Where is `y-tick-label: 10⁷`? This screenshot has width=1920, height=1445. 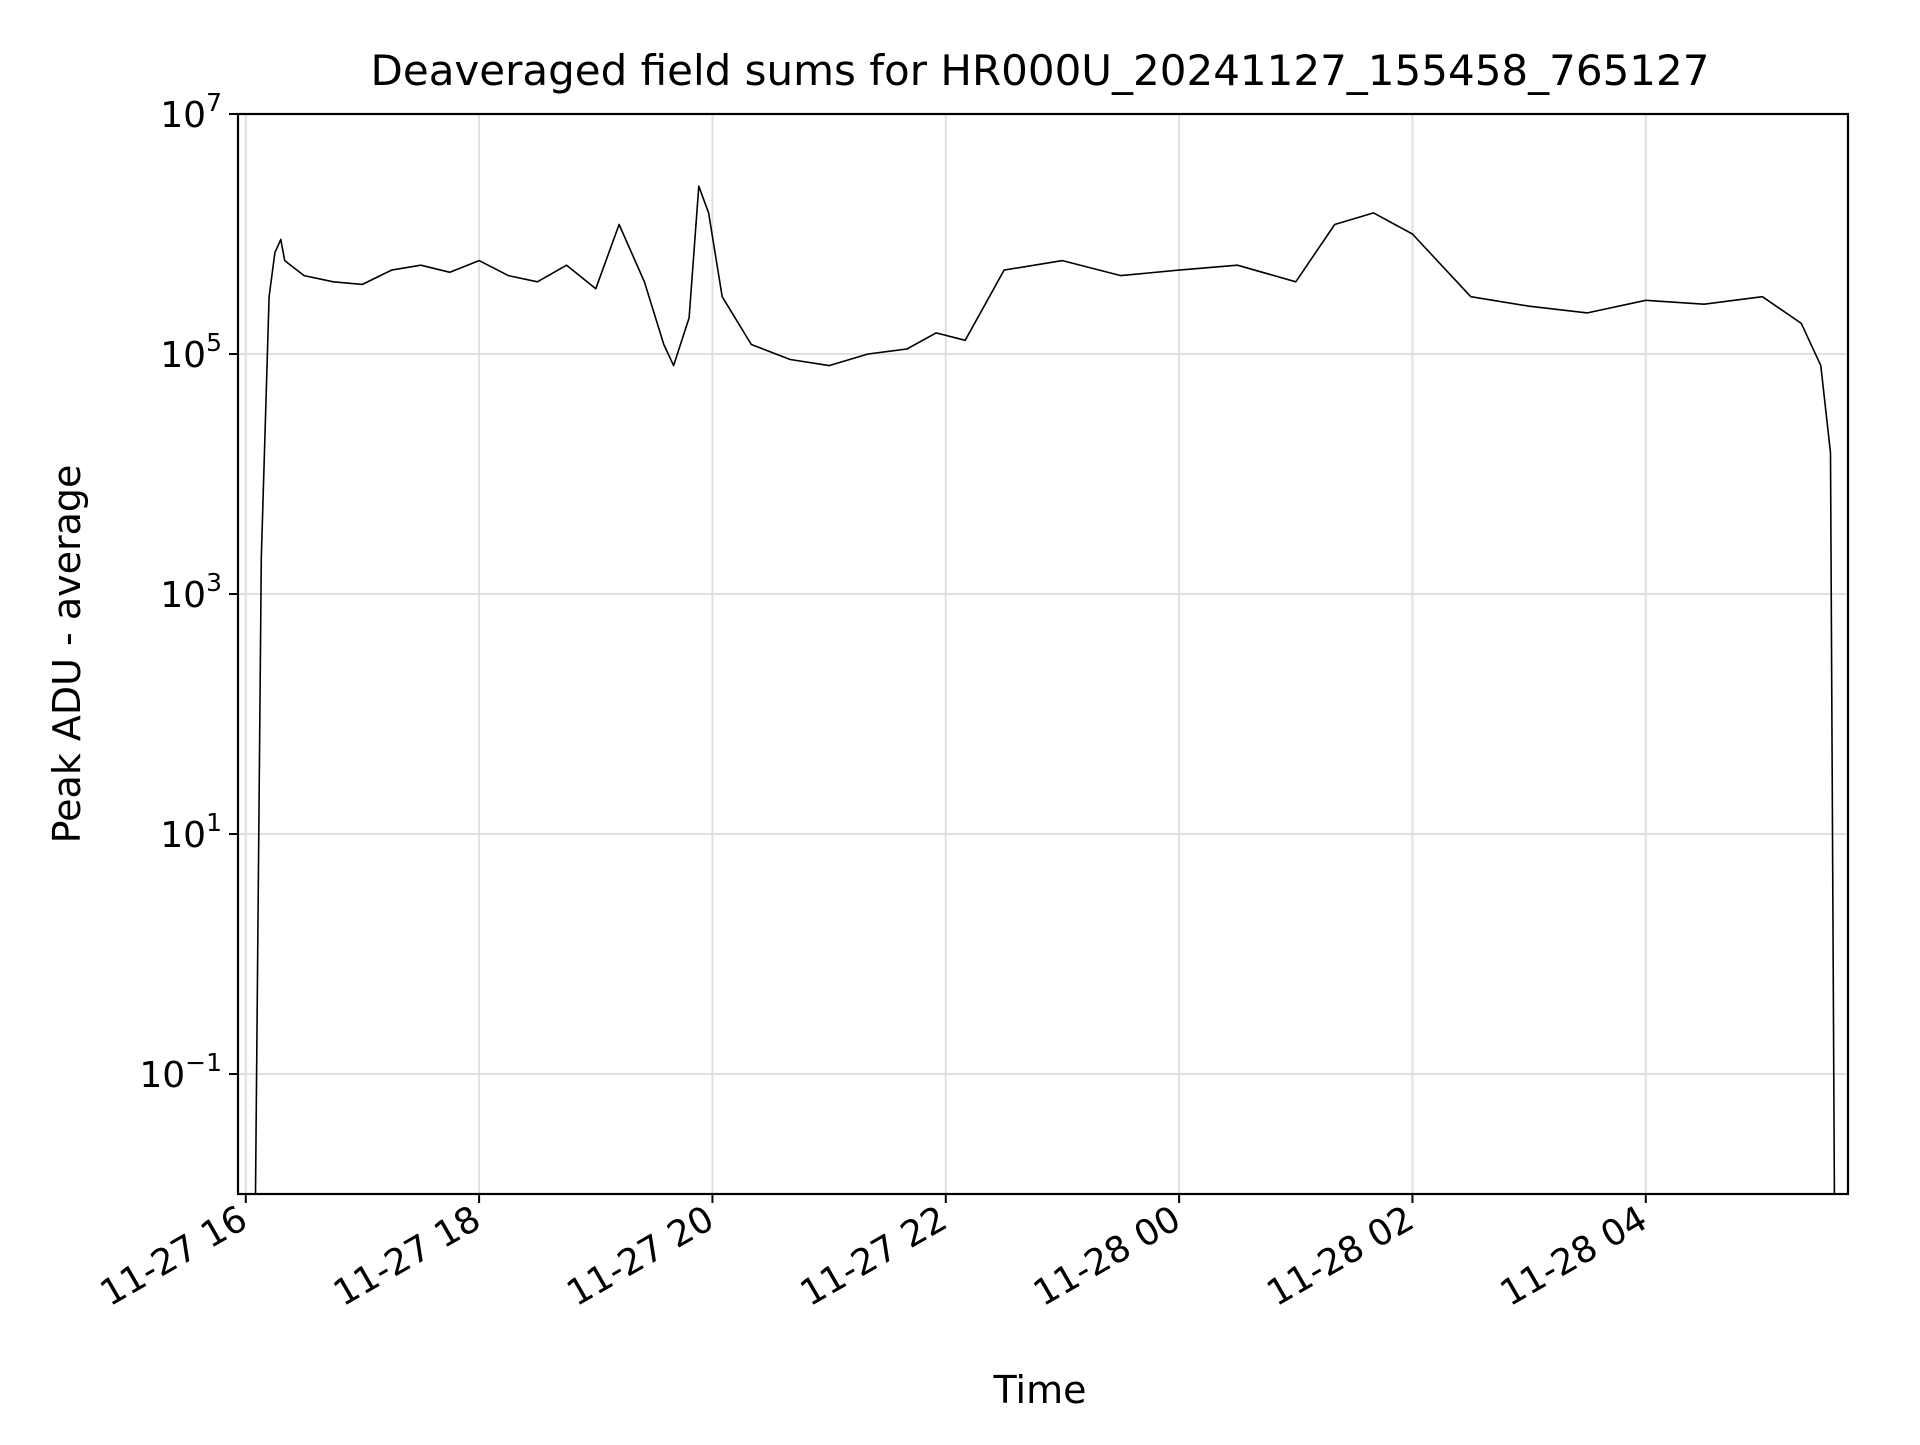
y-tick-label: 10⁷ is located at coordinates (191, 112).